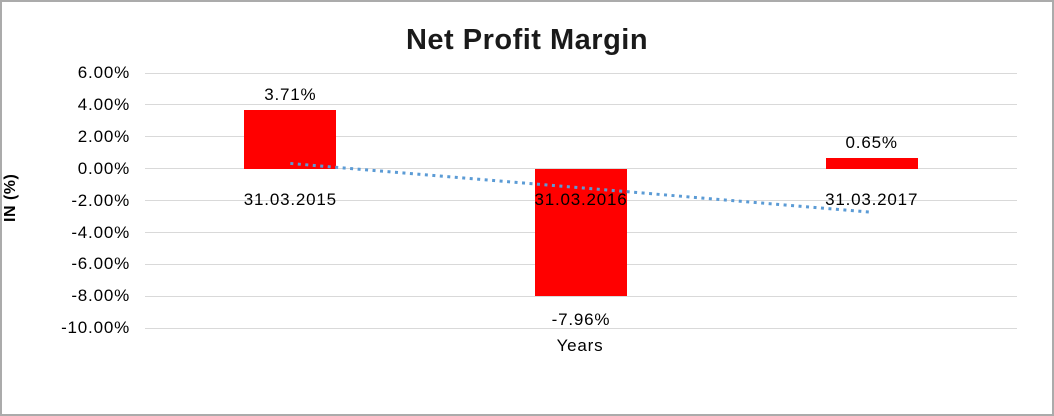 This screenshot has width=1054, height=416. Describe the element at coordinates (872, 199) in the screenshot. I see `category-label: 31.03.2017` at that location.